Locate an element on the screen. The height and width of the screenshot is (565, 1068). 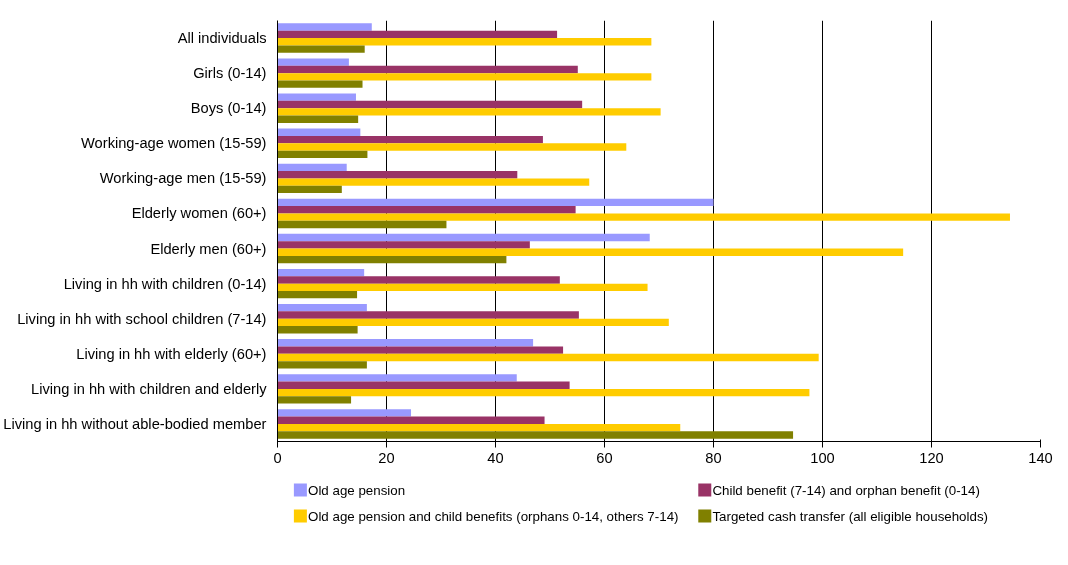
y-tick-label: Living in hh with school children (7-14) is located at coordinates (142, 318).